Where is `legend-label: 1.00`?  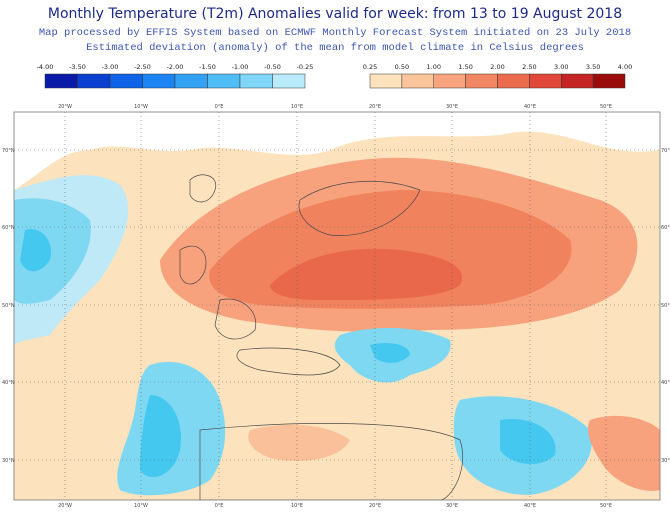
legend-label: 1.00 is located at coordinates (434, 67).